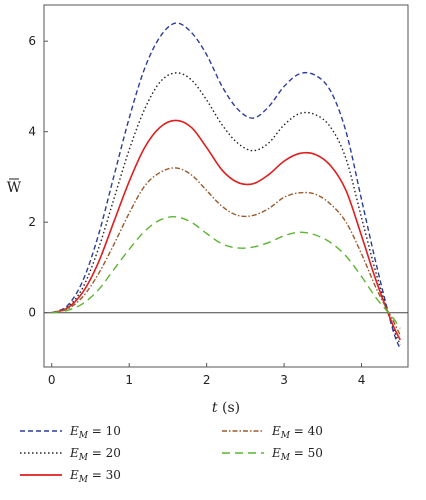  Describe the element at coordinates (284, 380) in the screenshot. I see `x-tick-label: 3` at that location.